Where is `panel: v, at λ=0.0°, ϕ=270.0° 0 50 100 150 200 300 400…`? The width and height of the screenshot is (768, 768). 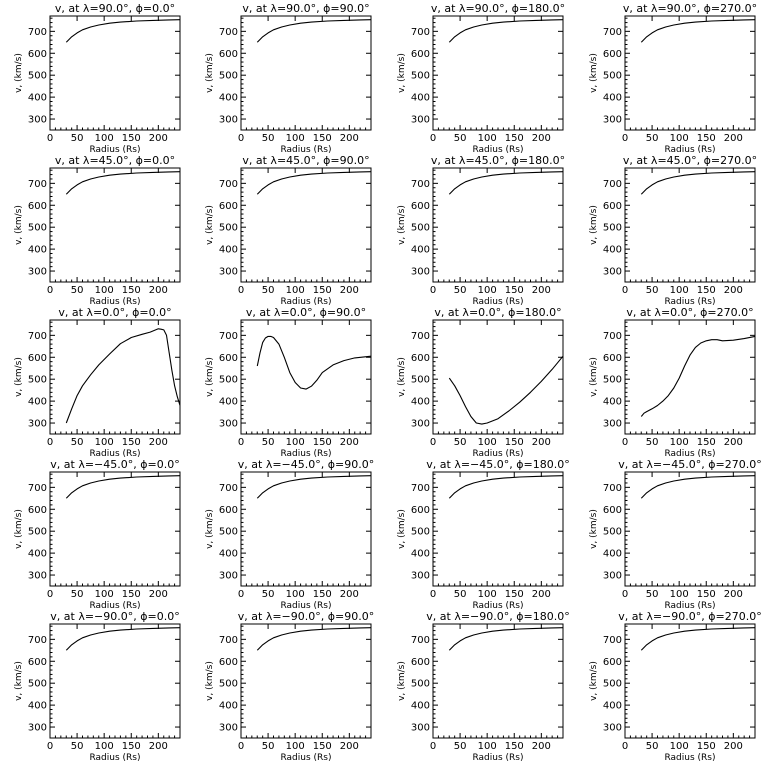
panel: v, at λ=0.0°, ϕ=270.0° 0 50 100 150 200 300 400… is located at coordinates (672, 382).